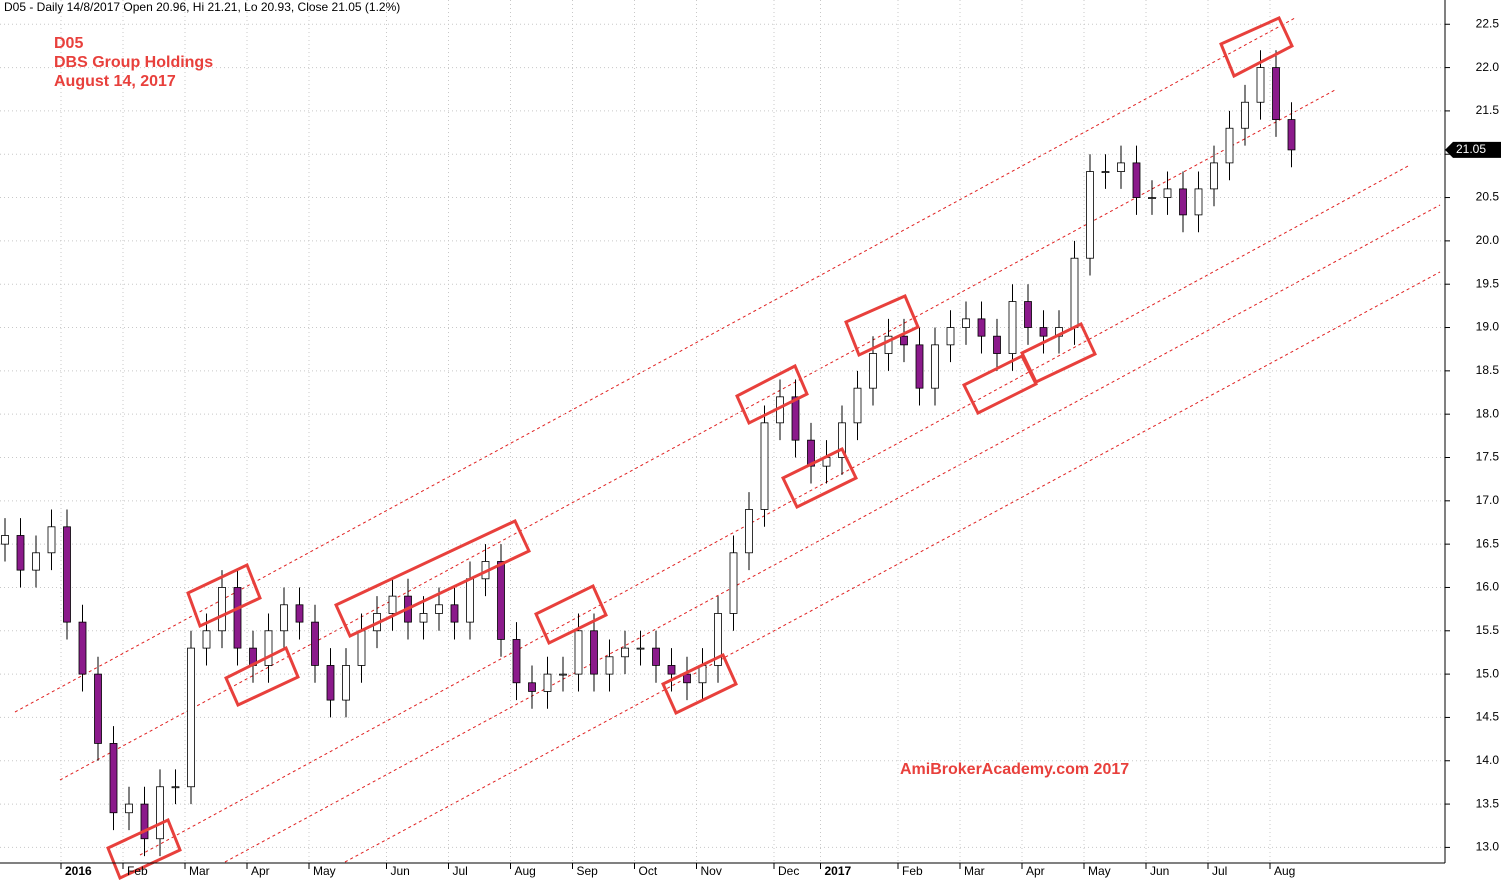 The height and width of the screenshot is (880, 1504). Describe the element at coordinates (1488, 587) in the screenshot. I see `y-tick-label: 16.0` at that location.